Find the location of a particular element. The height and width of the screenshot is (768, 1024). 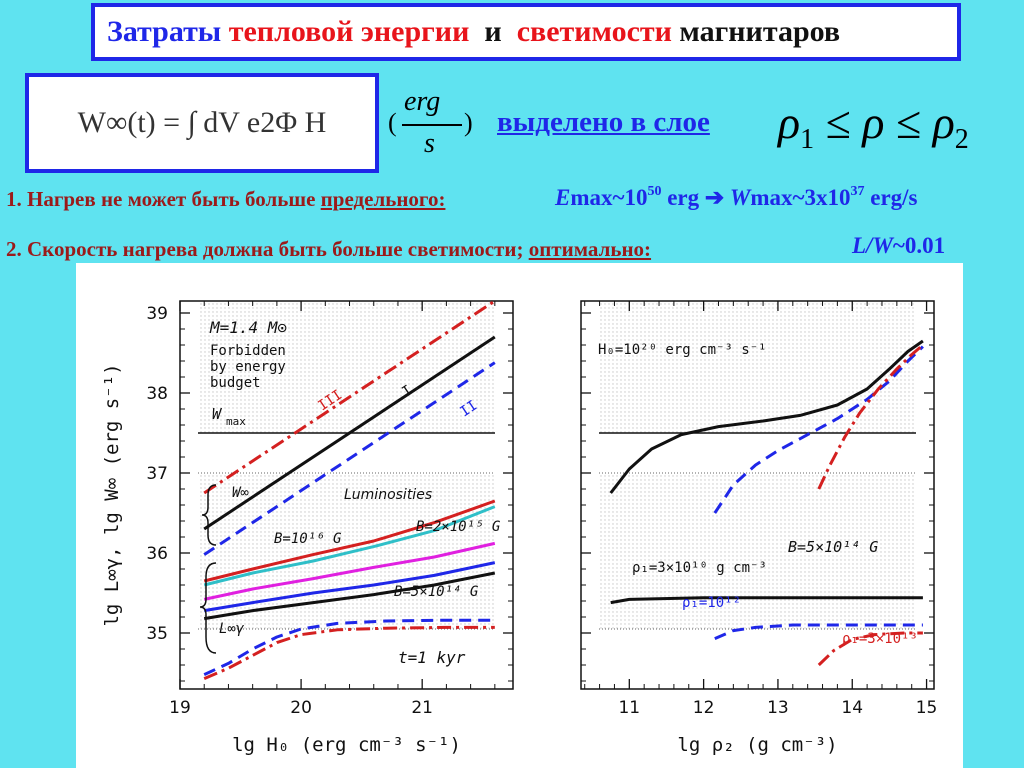

b2-annotation: B=2×10¹⁵ G is located at coordinates (458, 527).